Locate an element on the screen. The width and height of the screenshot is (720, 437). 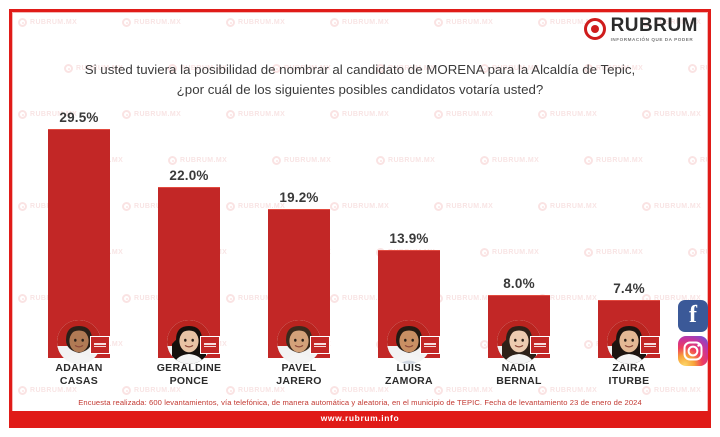
bar-slot: 29.5% is located at coordinates (79, 233).